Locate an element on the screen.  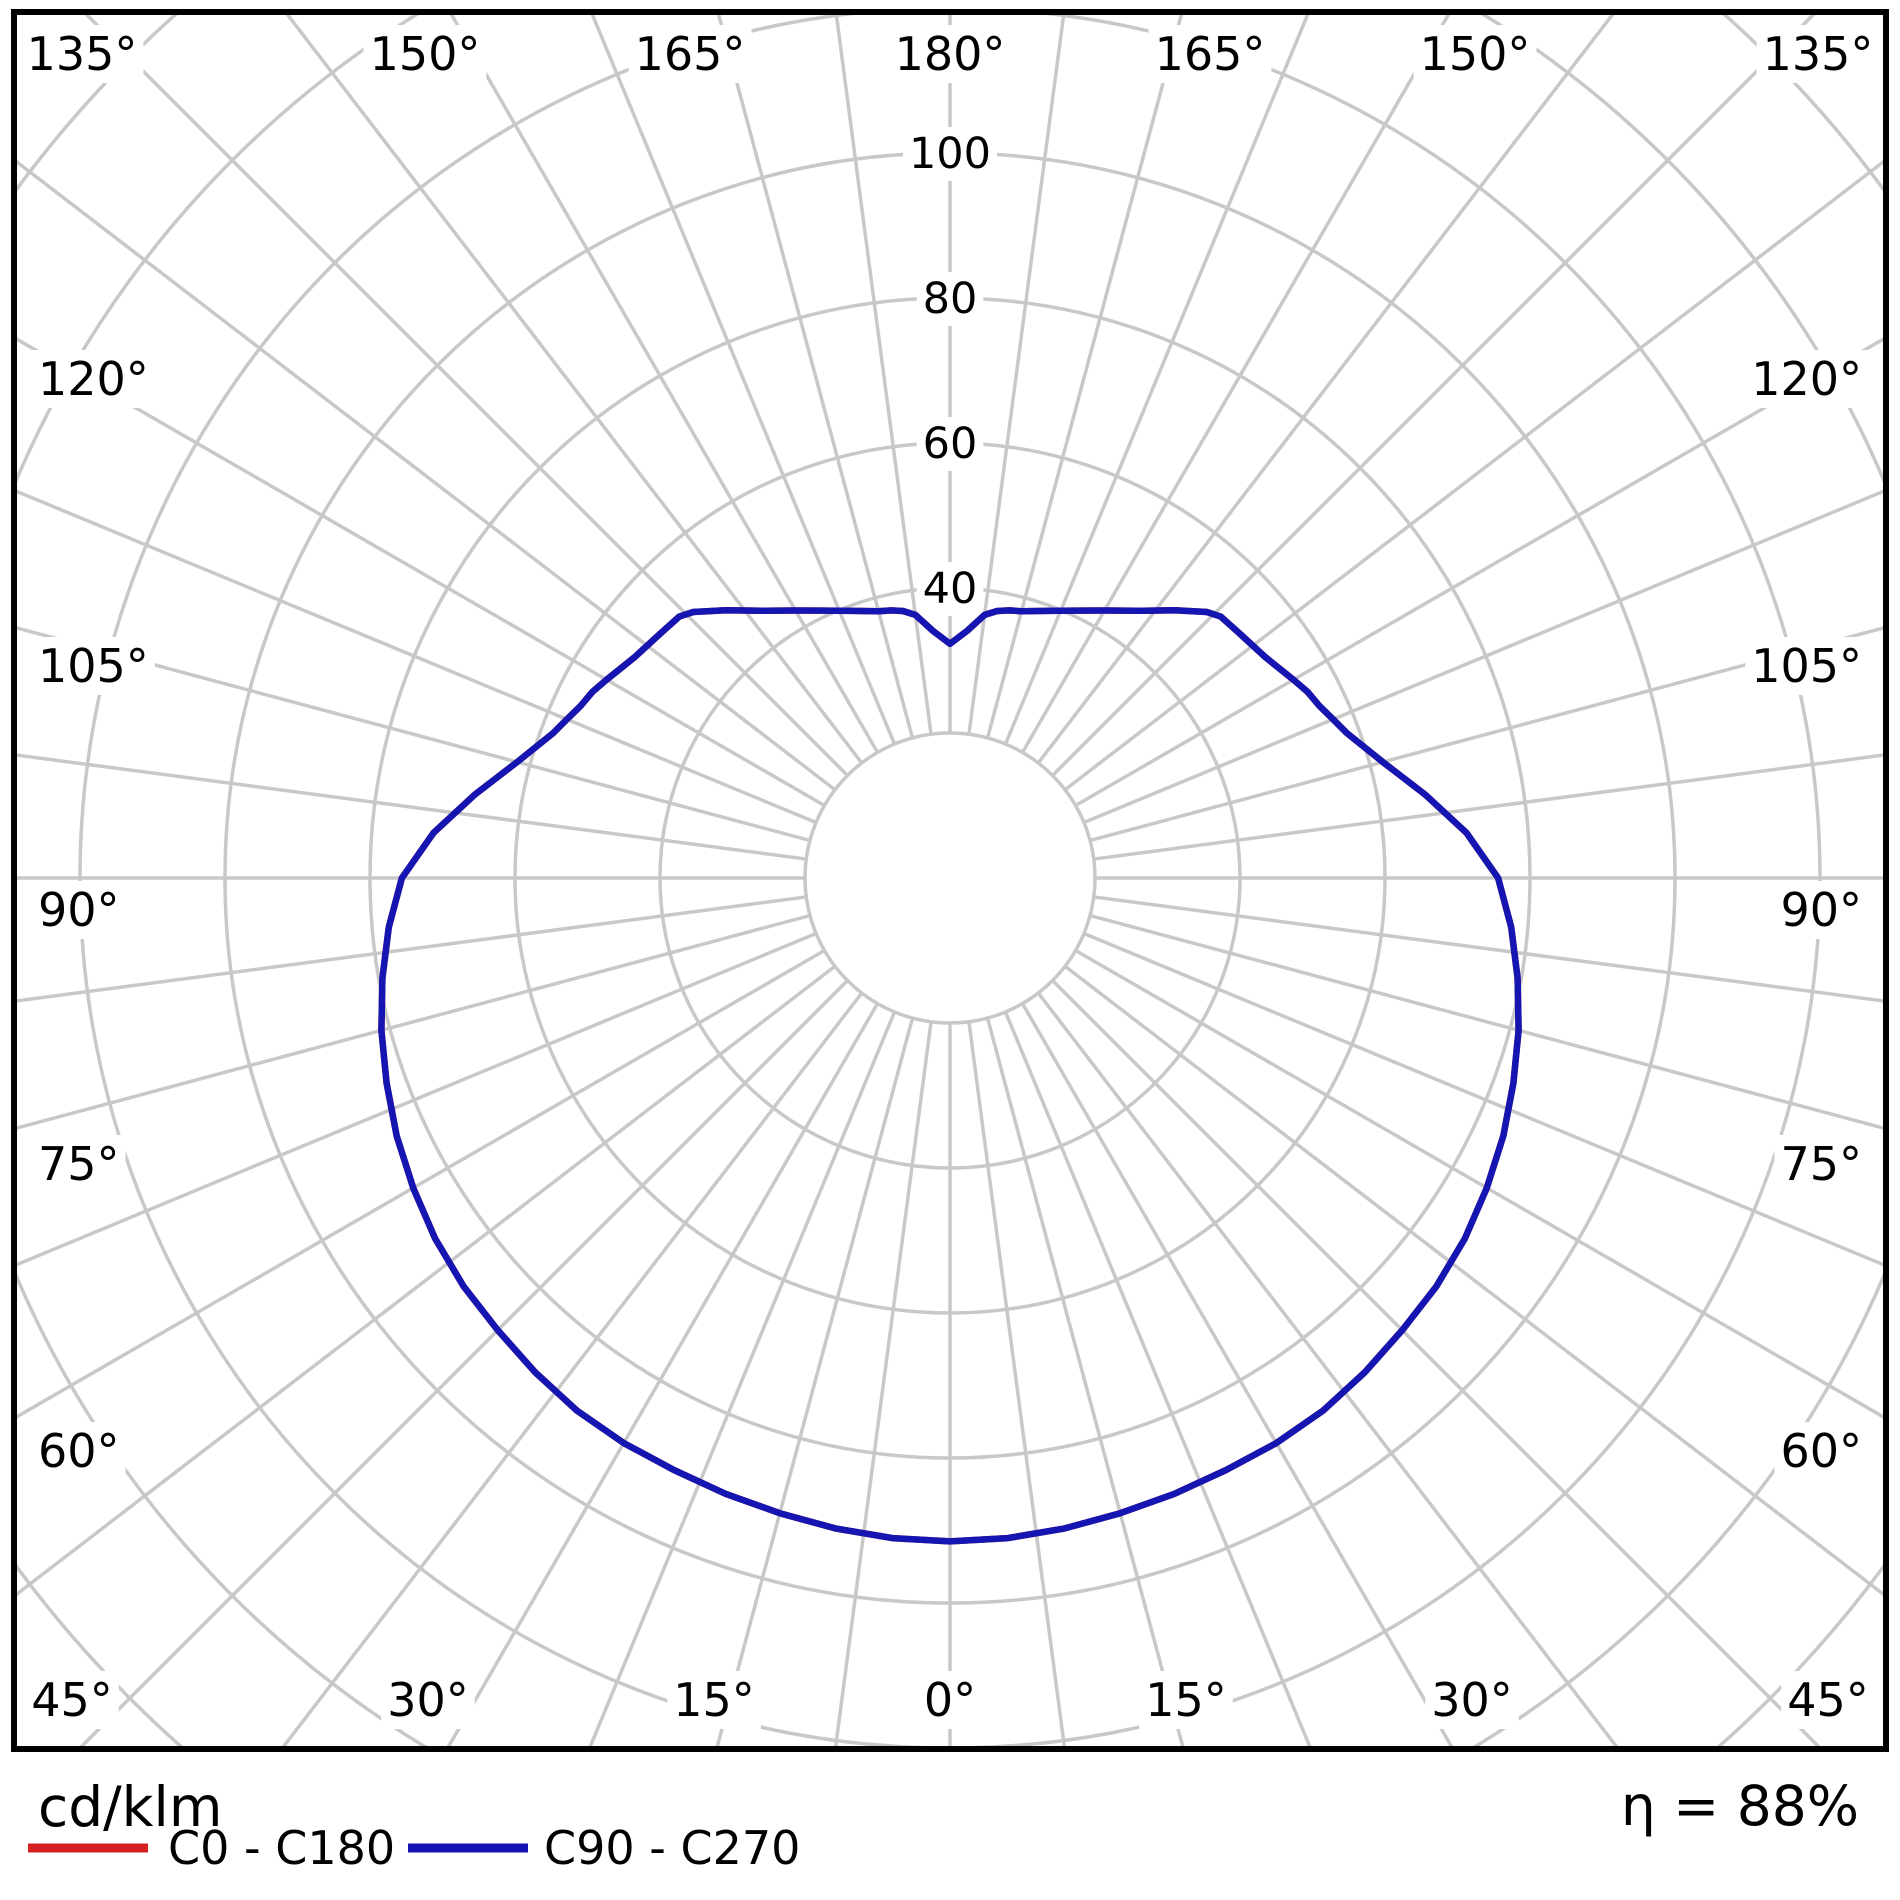
angle-top-1-bg is located at coordinates (425, 54).